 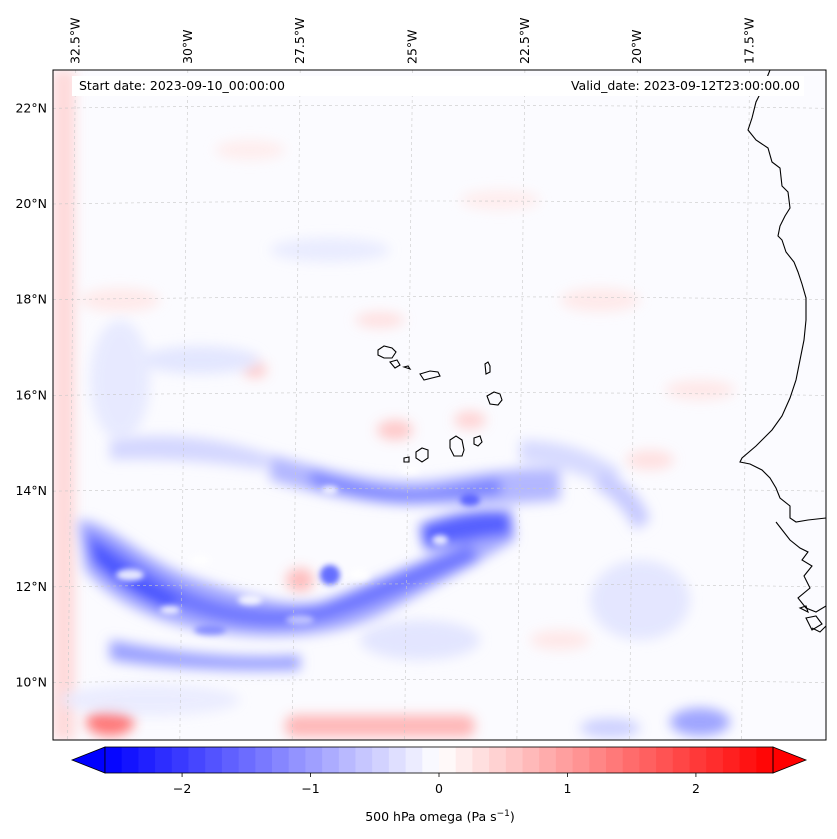 What do you see at coordinates (412, 46) in the screenshot?
I see `lon-tick-label-3: 25°W` at bounding box center [412, 46].